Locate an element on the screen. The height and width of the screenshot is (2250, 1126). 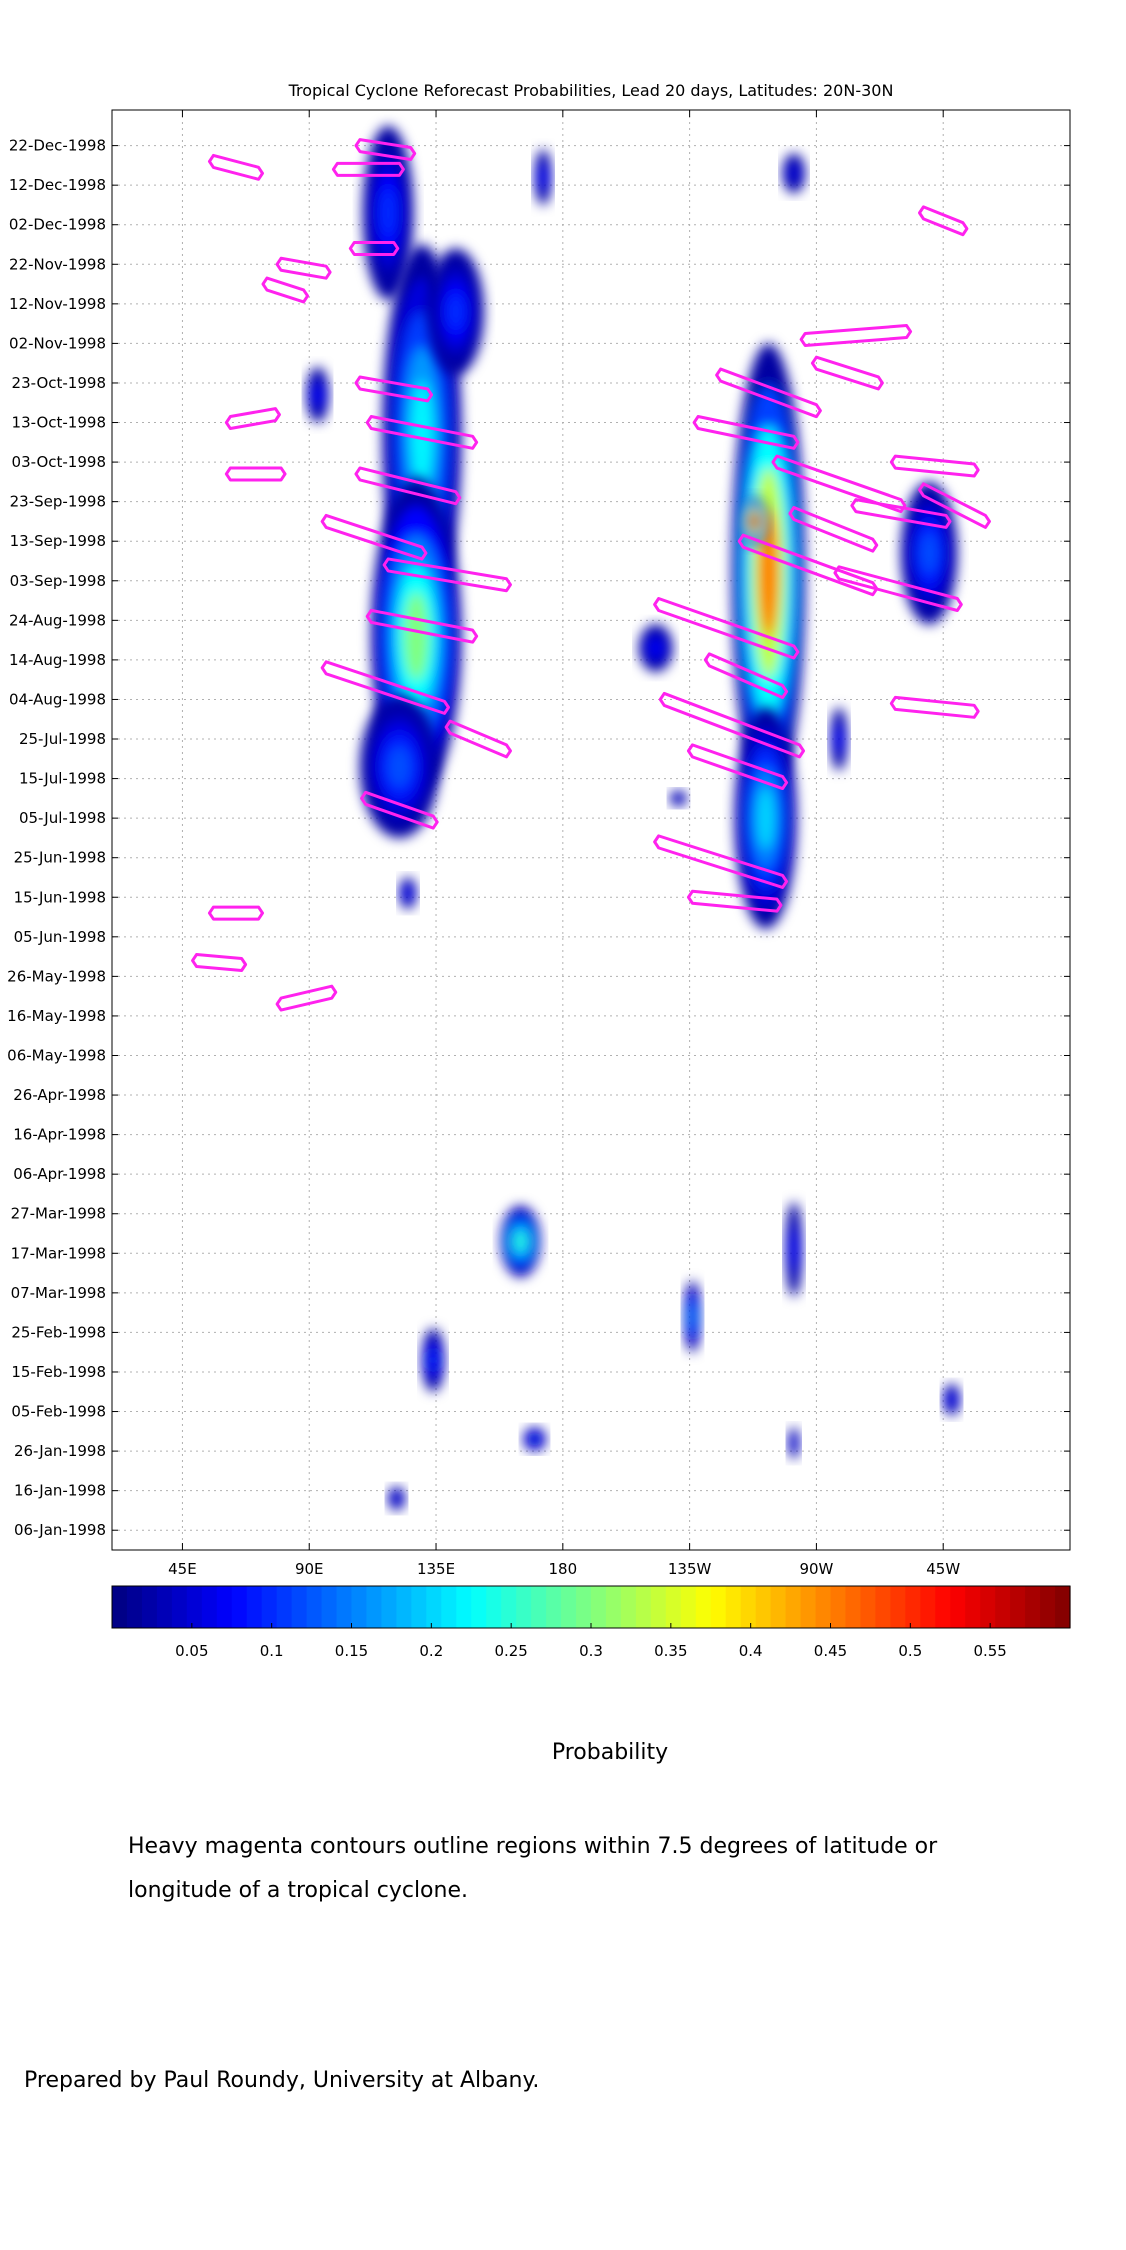
y-tick-label: 06-Apr-1998 is located at coordinates (59, 1174).